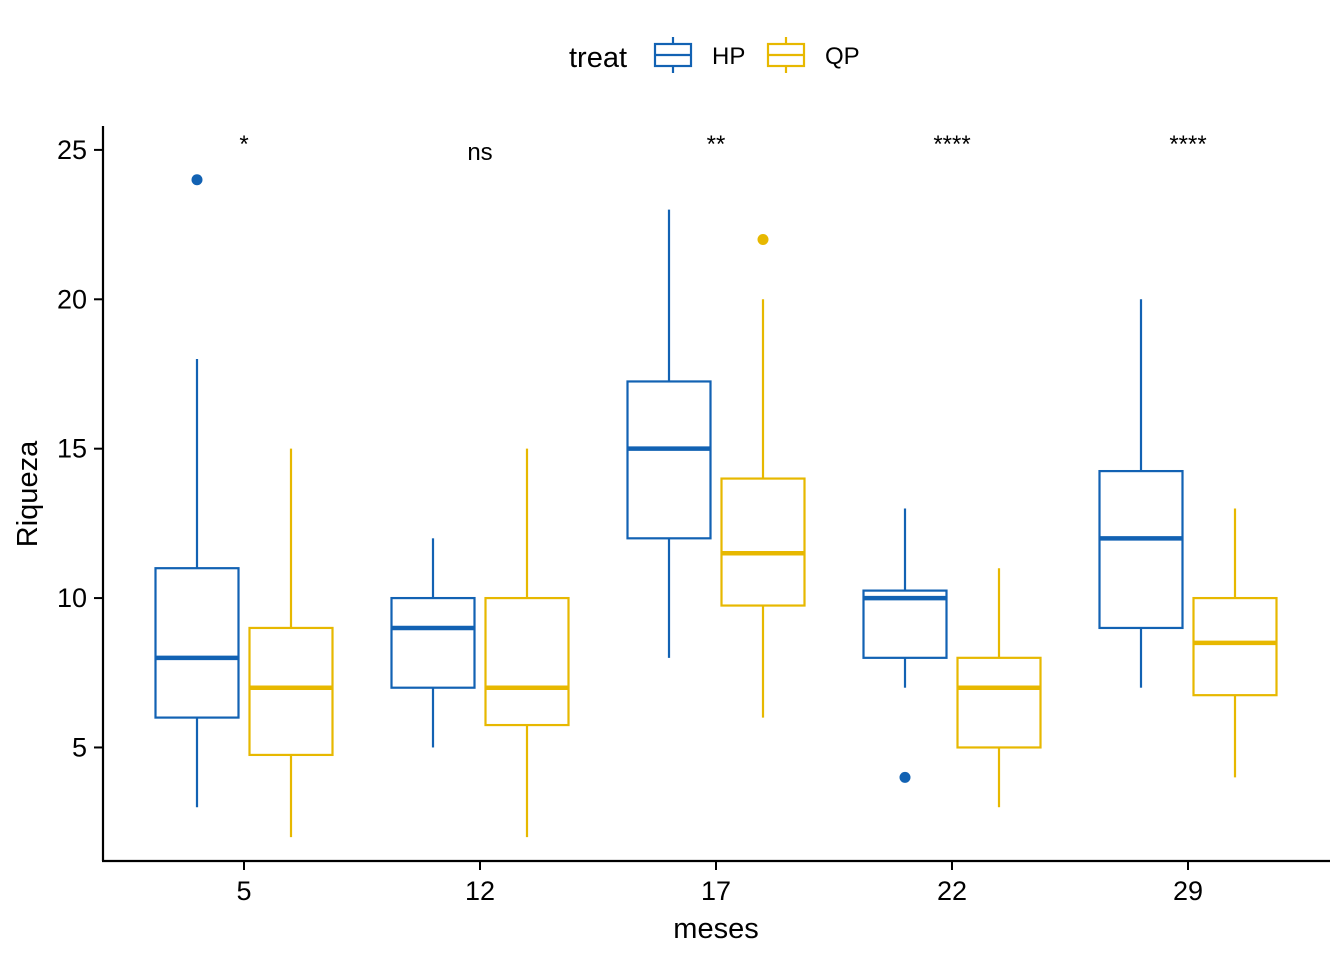 The width and height of the screenshot is (1344, 960). What do you see at coordinates (699, 55) in the screenshot?
I see `legend-item-hp: HP` at bounding box center [699, 55].